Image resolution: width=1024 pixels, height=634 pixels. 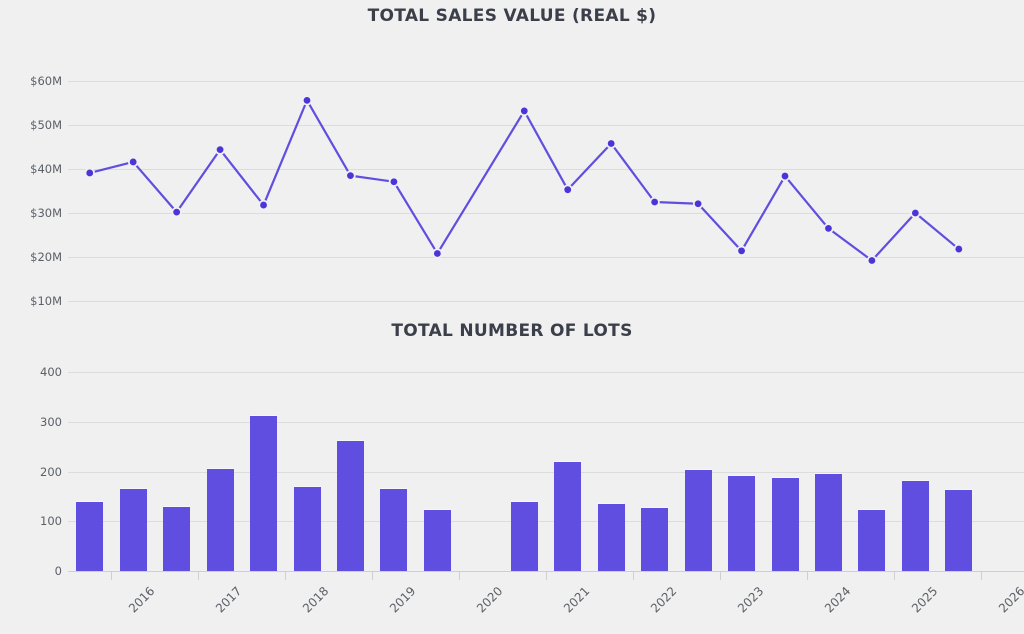 What do you see at coordinates (51, 372) in the screenshot?
I see `lots-y-tick-label: 400` at bounding box center [51, 372].